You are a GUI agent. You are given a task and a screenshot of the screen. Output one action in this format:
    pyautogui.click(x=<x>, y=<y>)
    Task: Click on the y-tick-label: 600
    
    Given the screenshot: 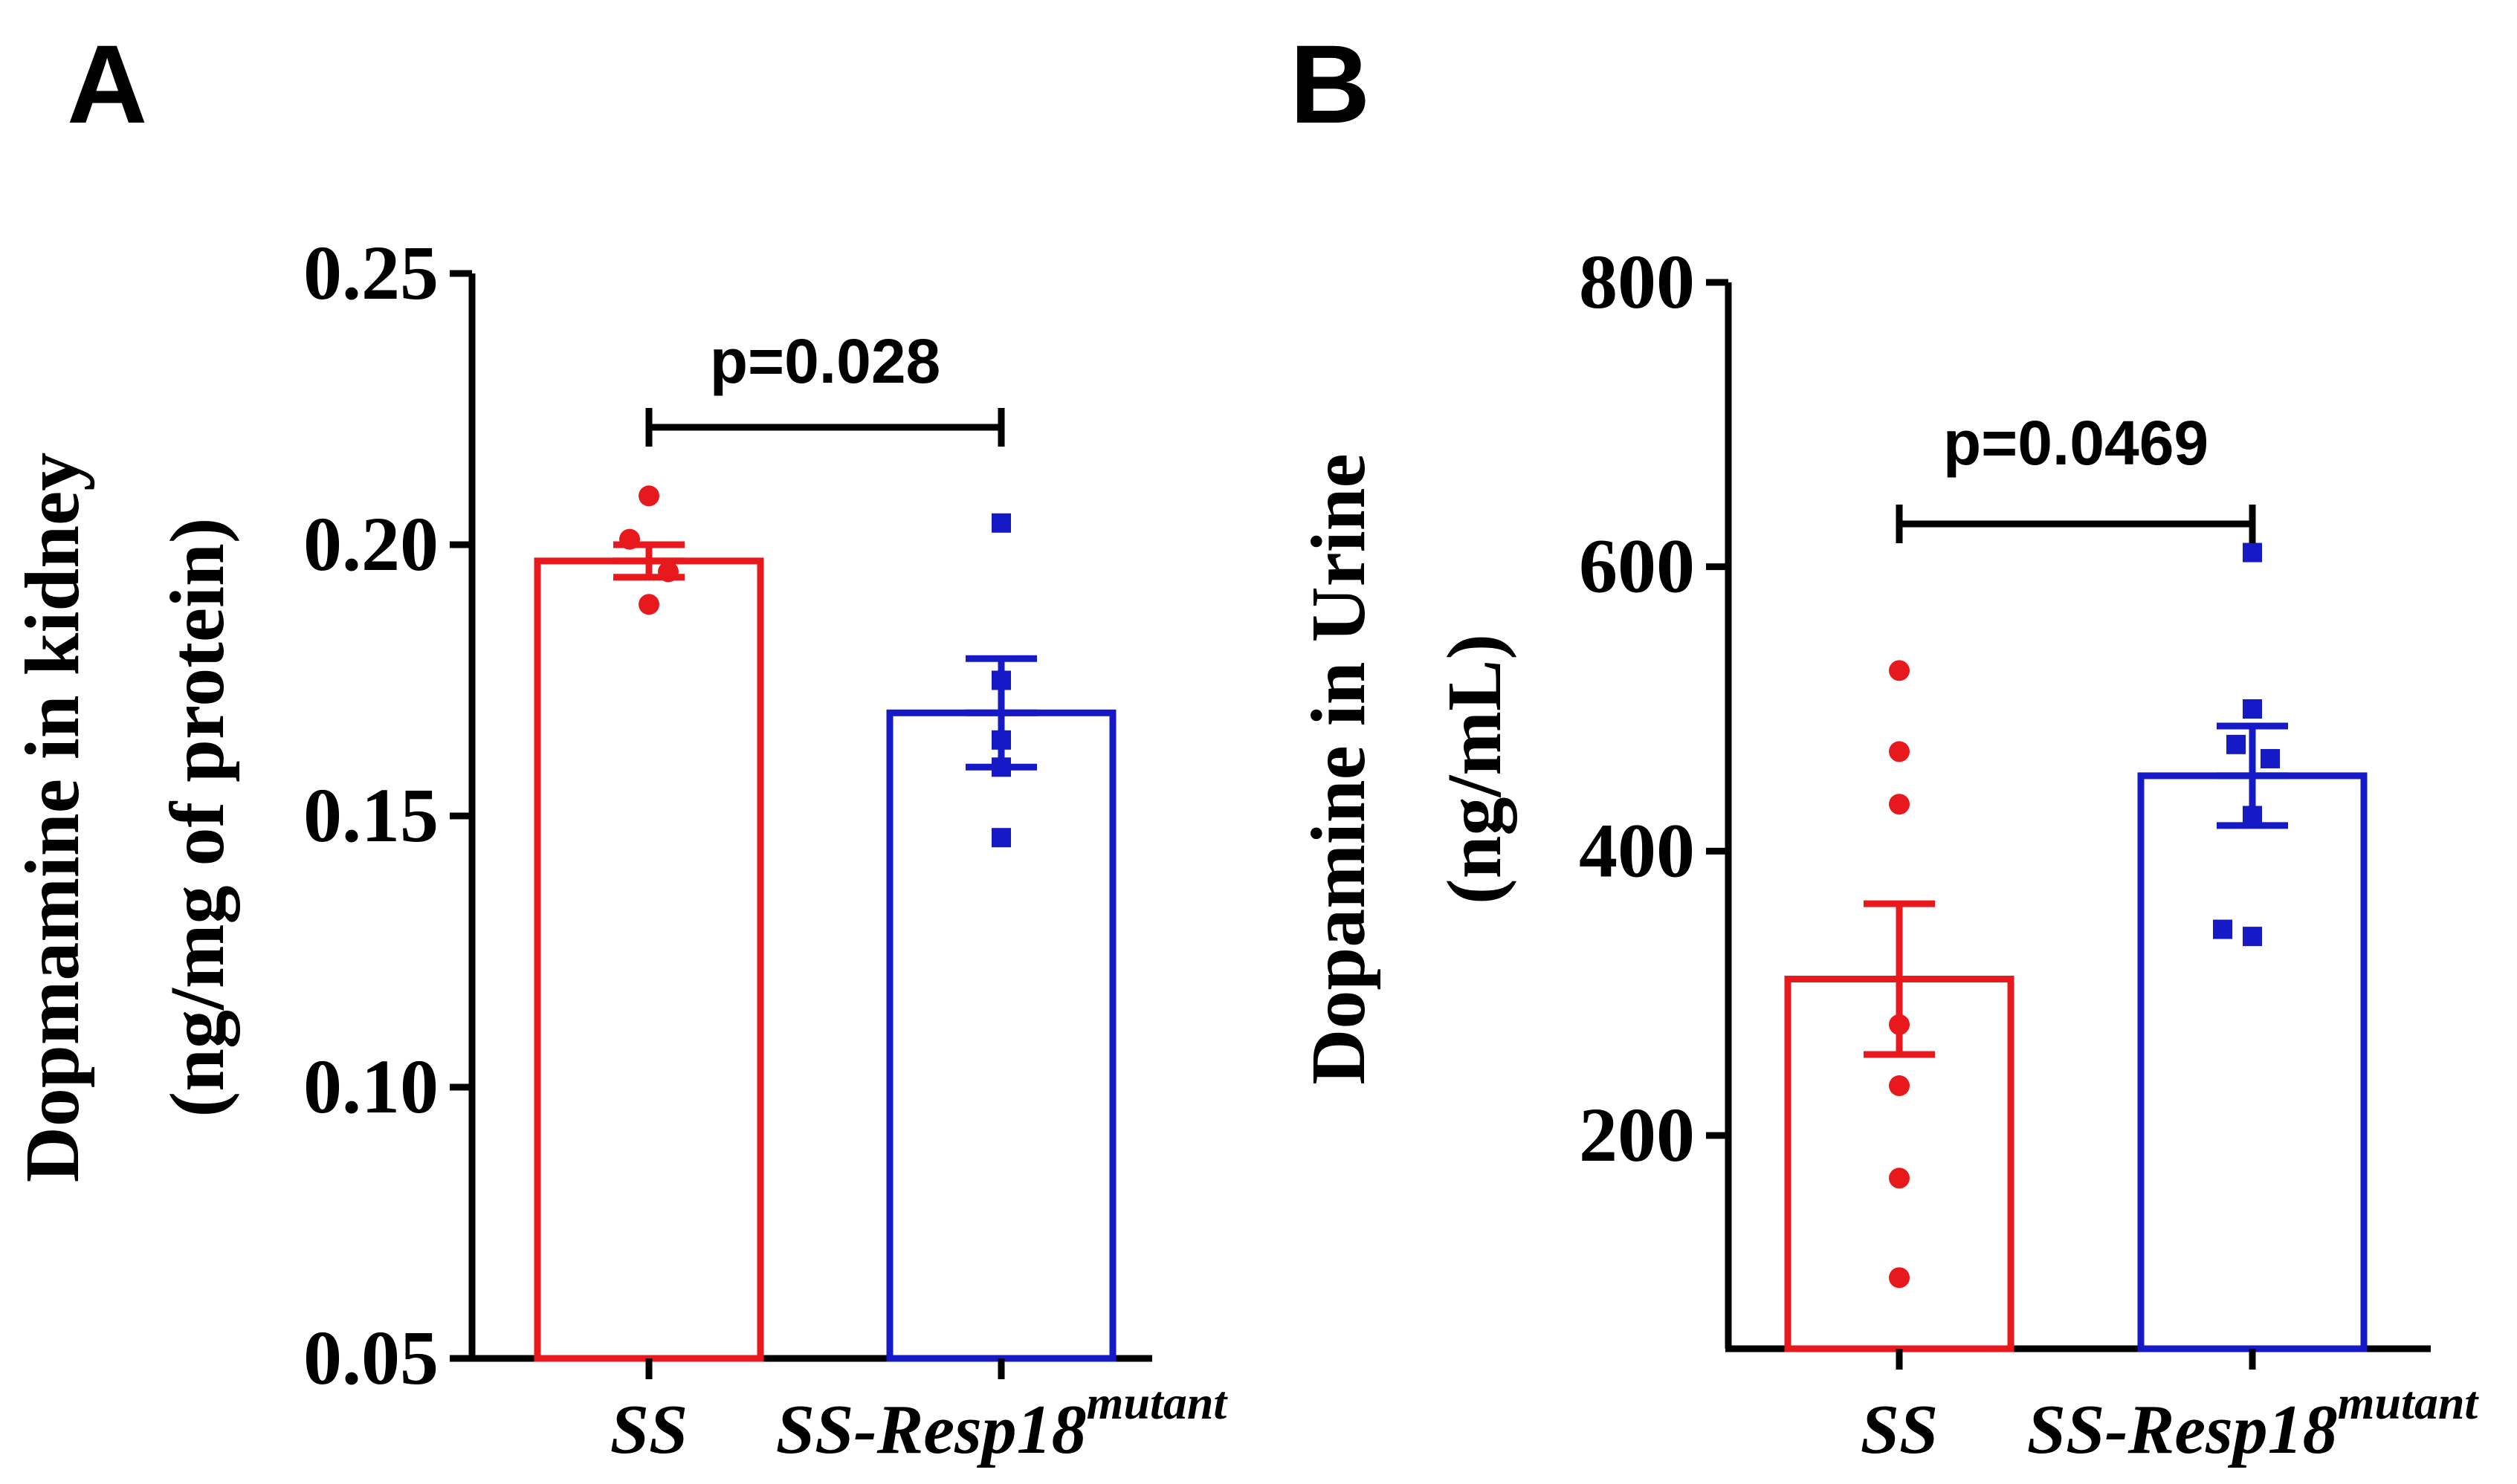 What is the action you would take?
    pyautogui.click(x=1637, y=567)
    